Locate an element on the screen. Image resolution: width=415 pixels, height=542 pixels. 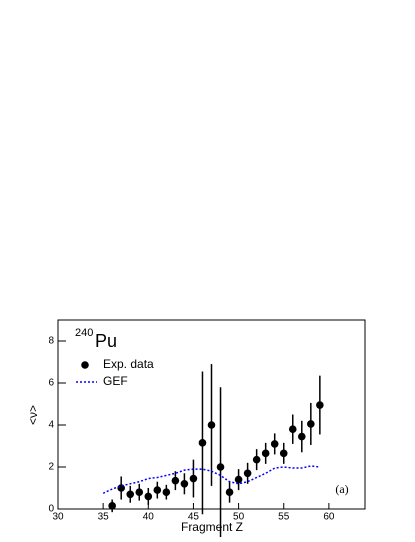
x-tick-label: 50 is located at coordinates (239, 517).